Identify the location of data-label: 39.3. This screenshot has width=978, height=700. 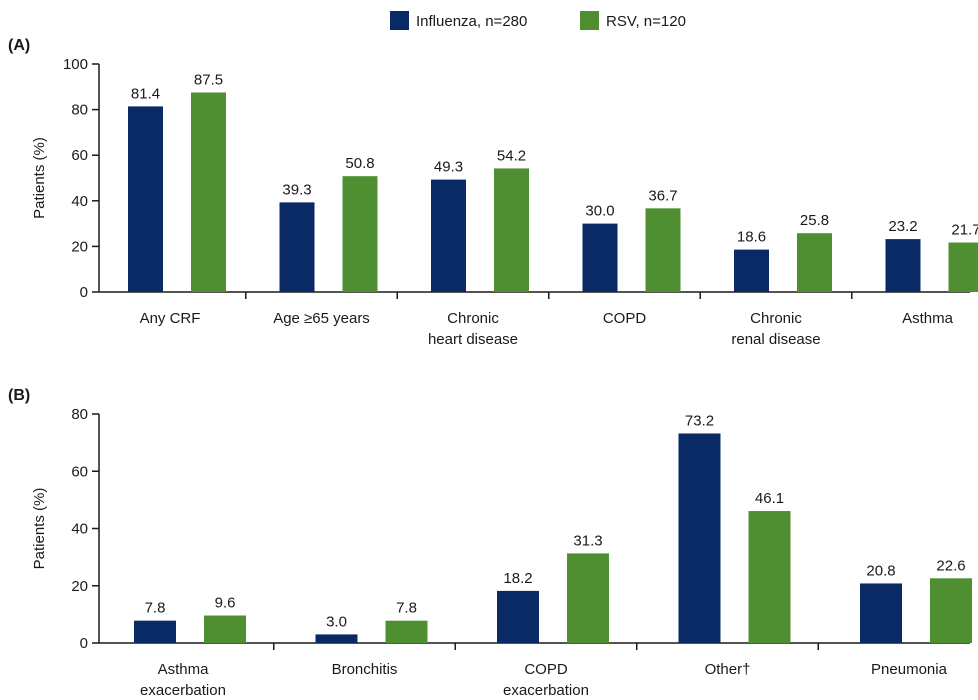
(296, 189).